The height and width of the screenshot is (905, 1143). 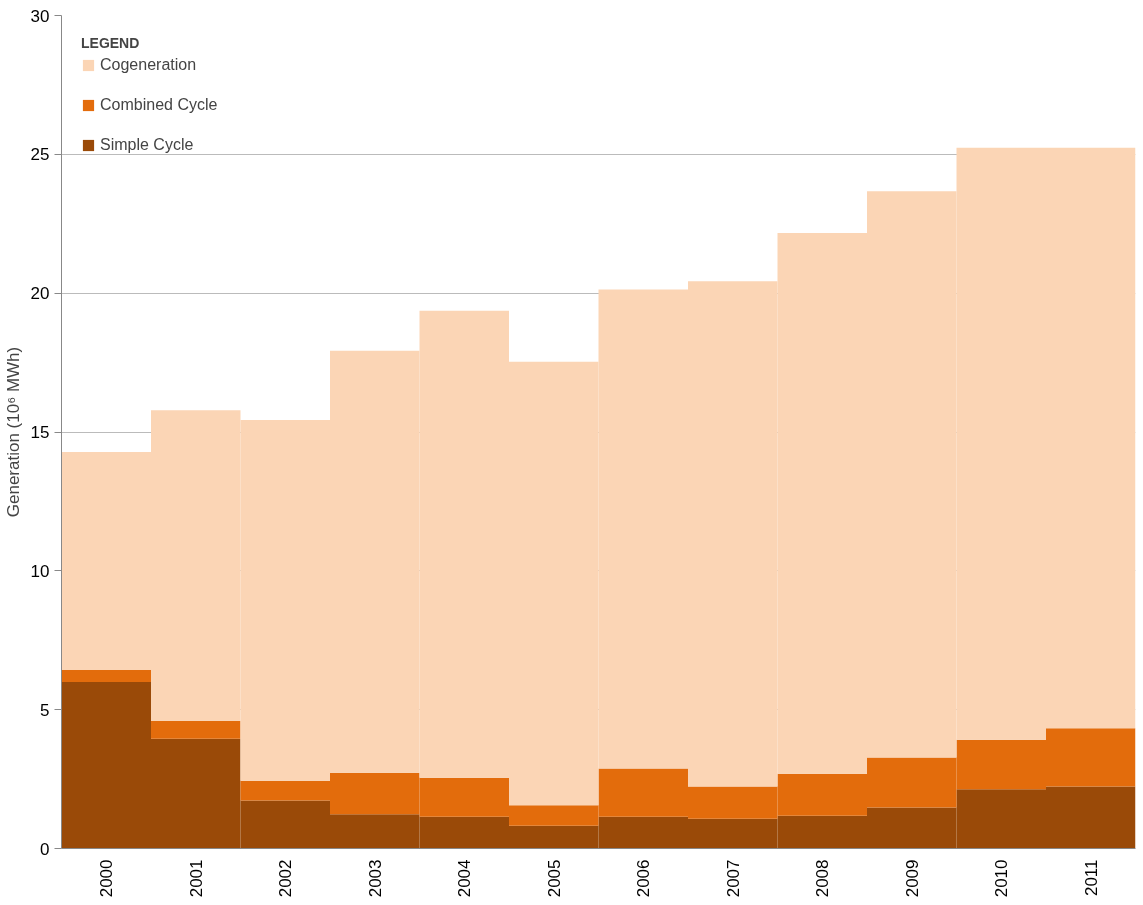 I want to click on x-tick-label: 2008, so click(x=823, y=878).